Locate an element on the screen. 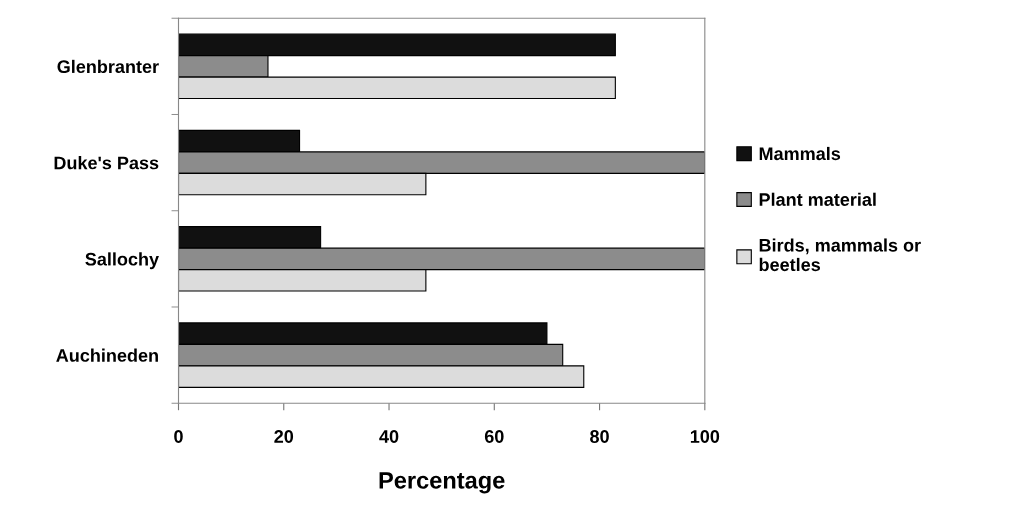  y-tick-label: Auchineden is located at coordinates (107, 355).